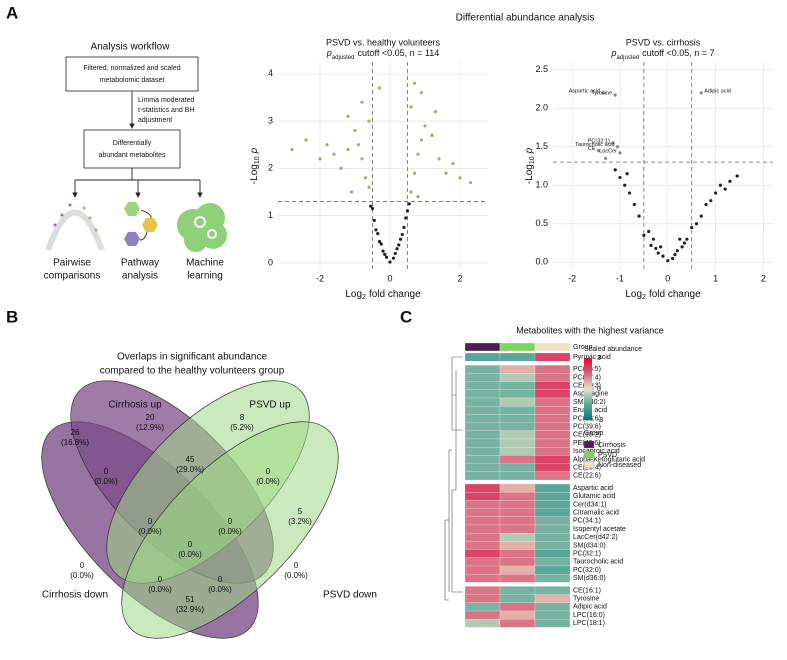  Describe the element at coordinates (132, 74) in the screenshot. I see `workflow-box` at that location.